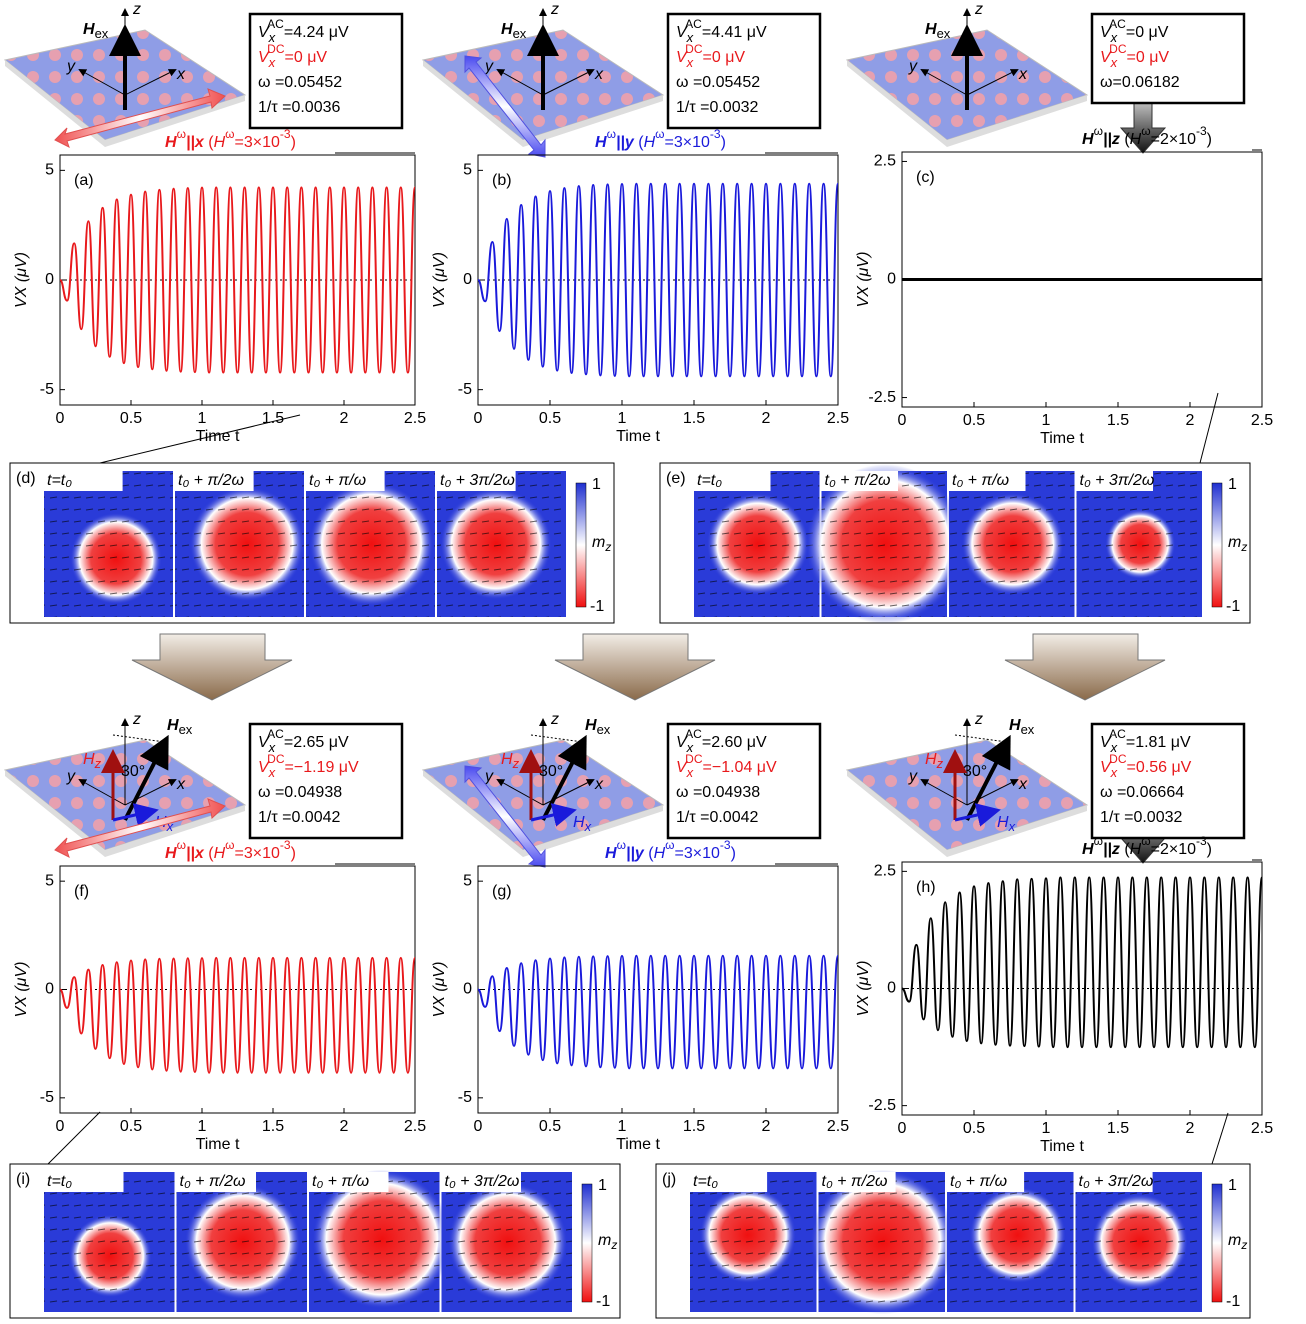 This screenshot has height=1324, width=1306. Describe the element at coordinates (599, 74) in the screenshot. I see `axis-label: x` at that location.